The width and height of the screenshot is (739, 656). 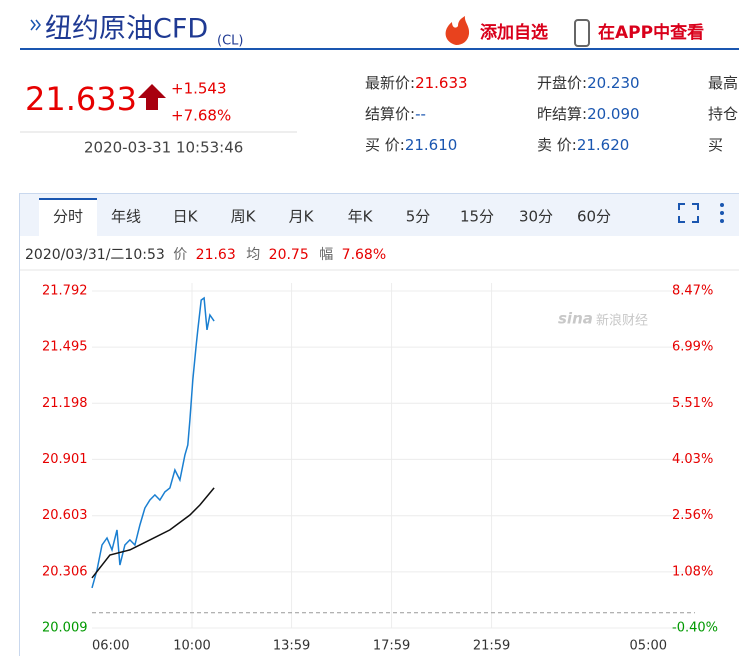 I want to click on app-view-button: 在APP中查看, so click(x=651, y=32).